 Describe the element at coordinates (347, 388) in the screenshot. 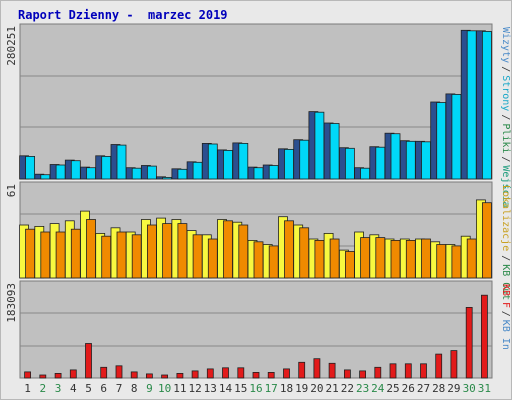

I see `x-tick-label: 22` at that location.